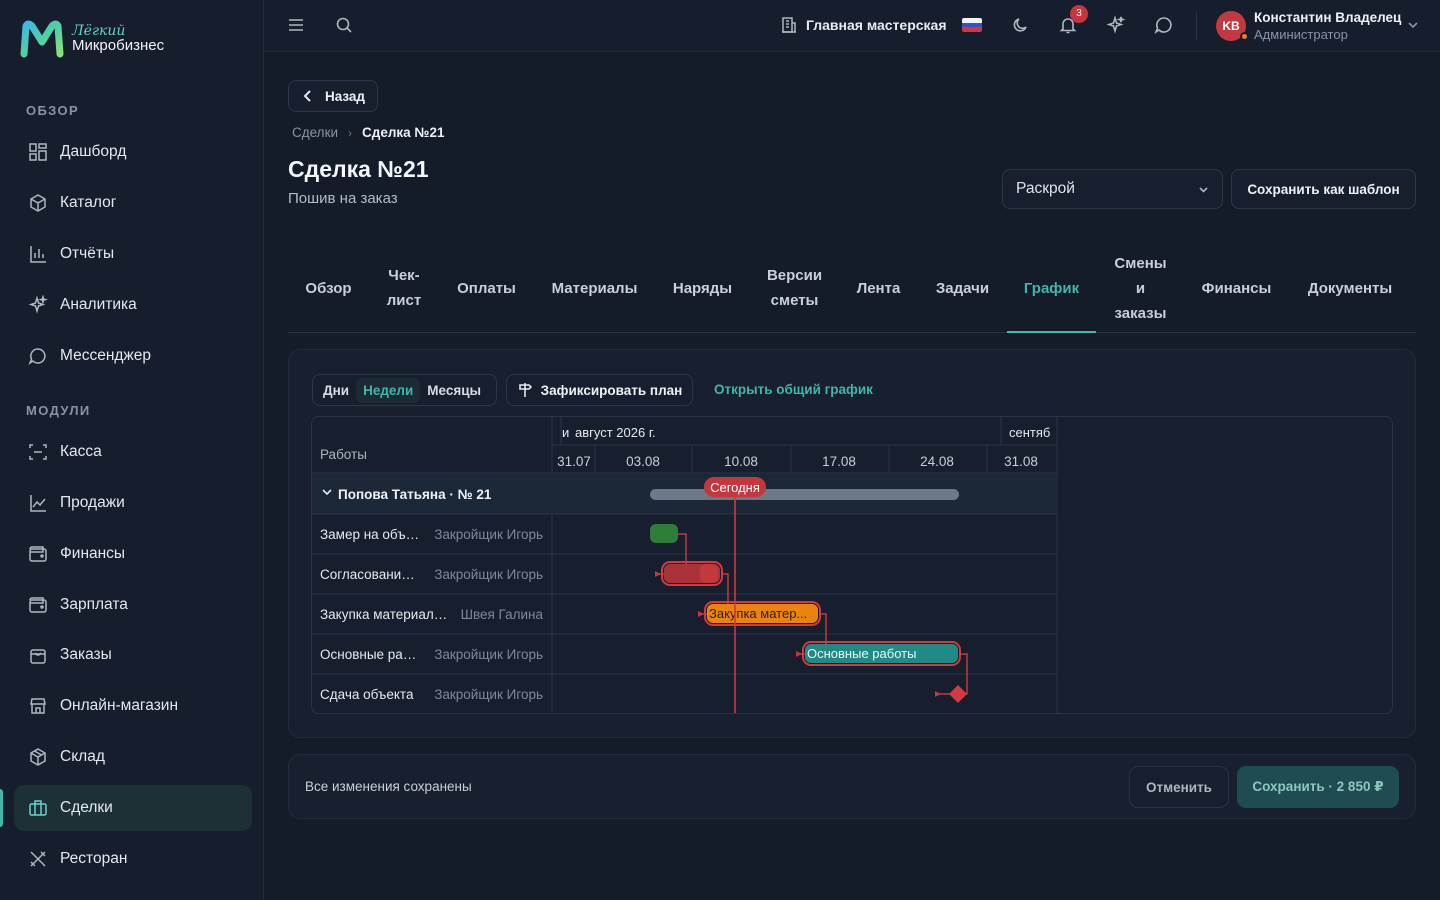 This screenshot has width=1440, height=900. Describe the element at coordinates (876, 25) in the screenshot. I see `workshop-name: Главная мастерская` at that location.